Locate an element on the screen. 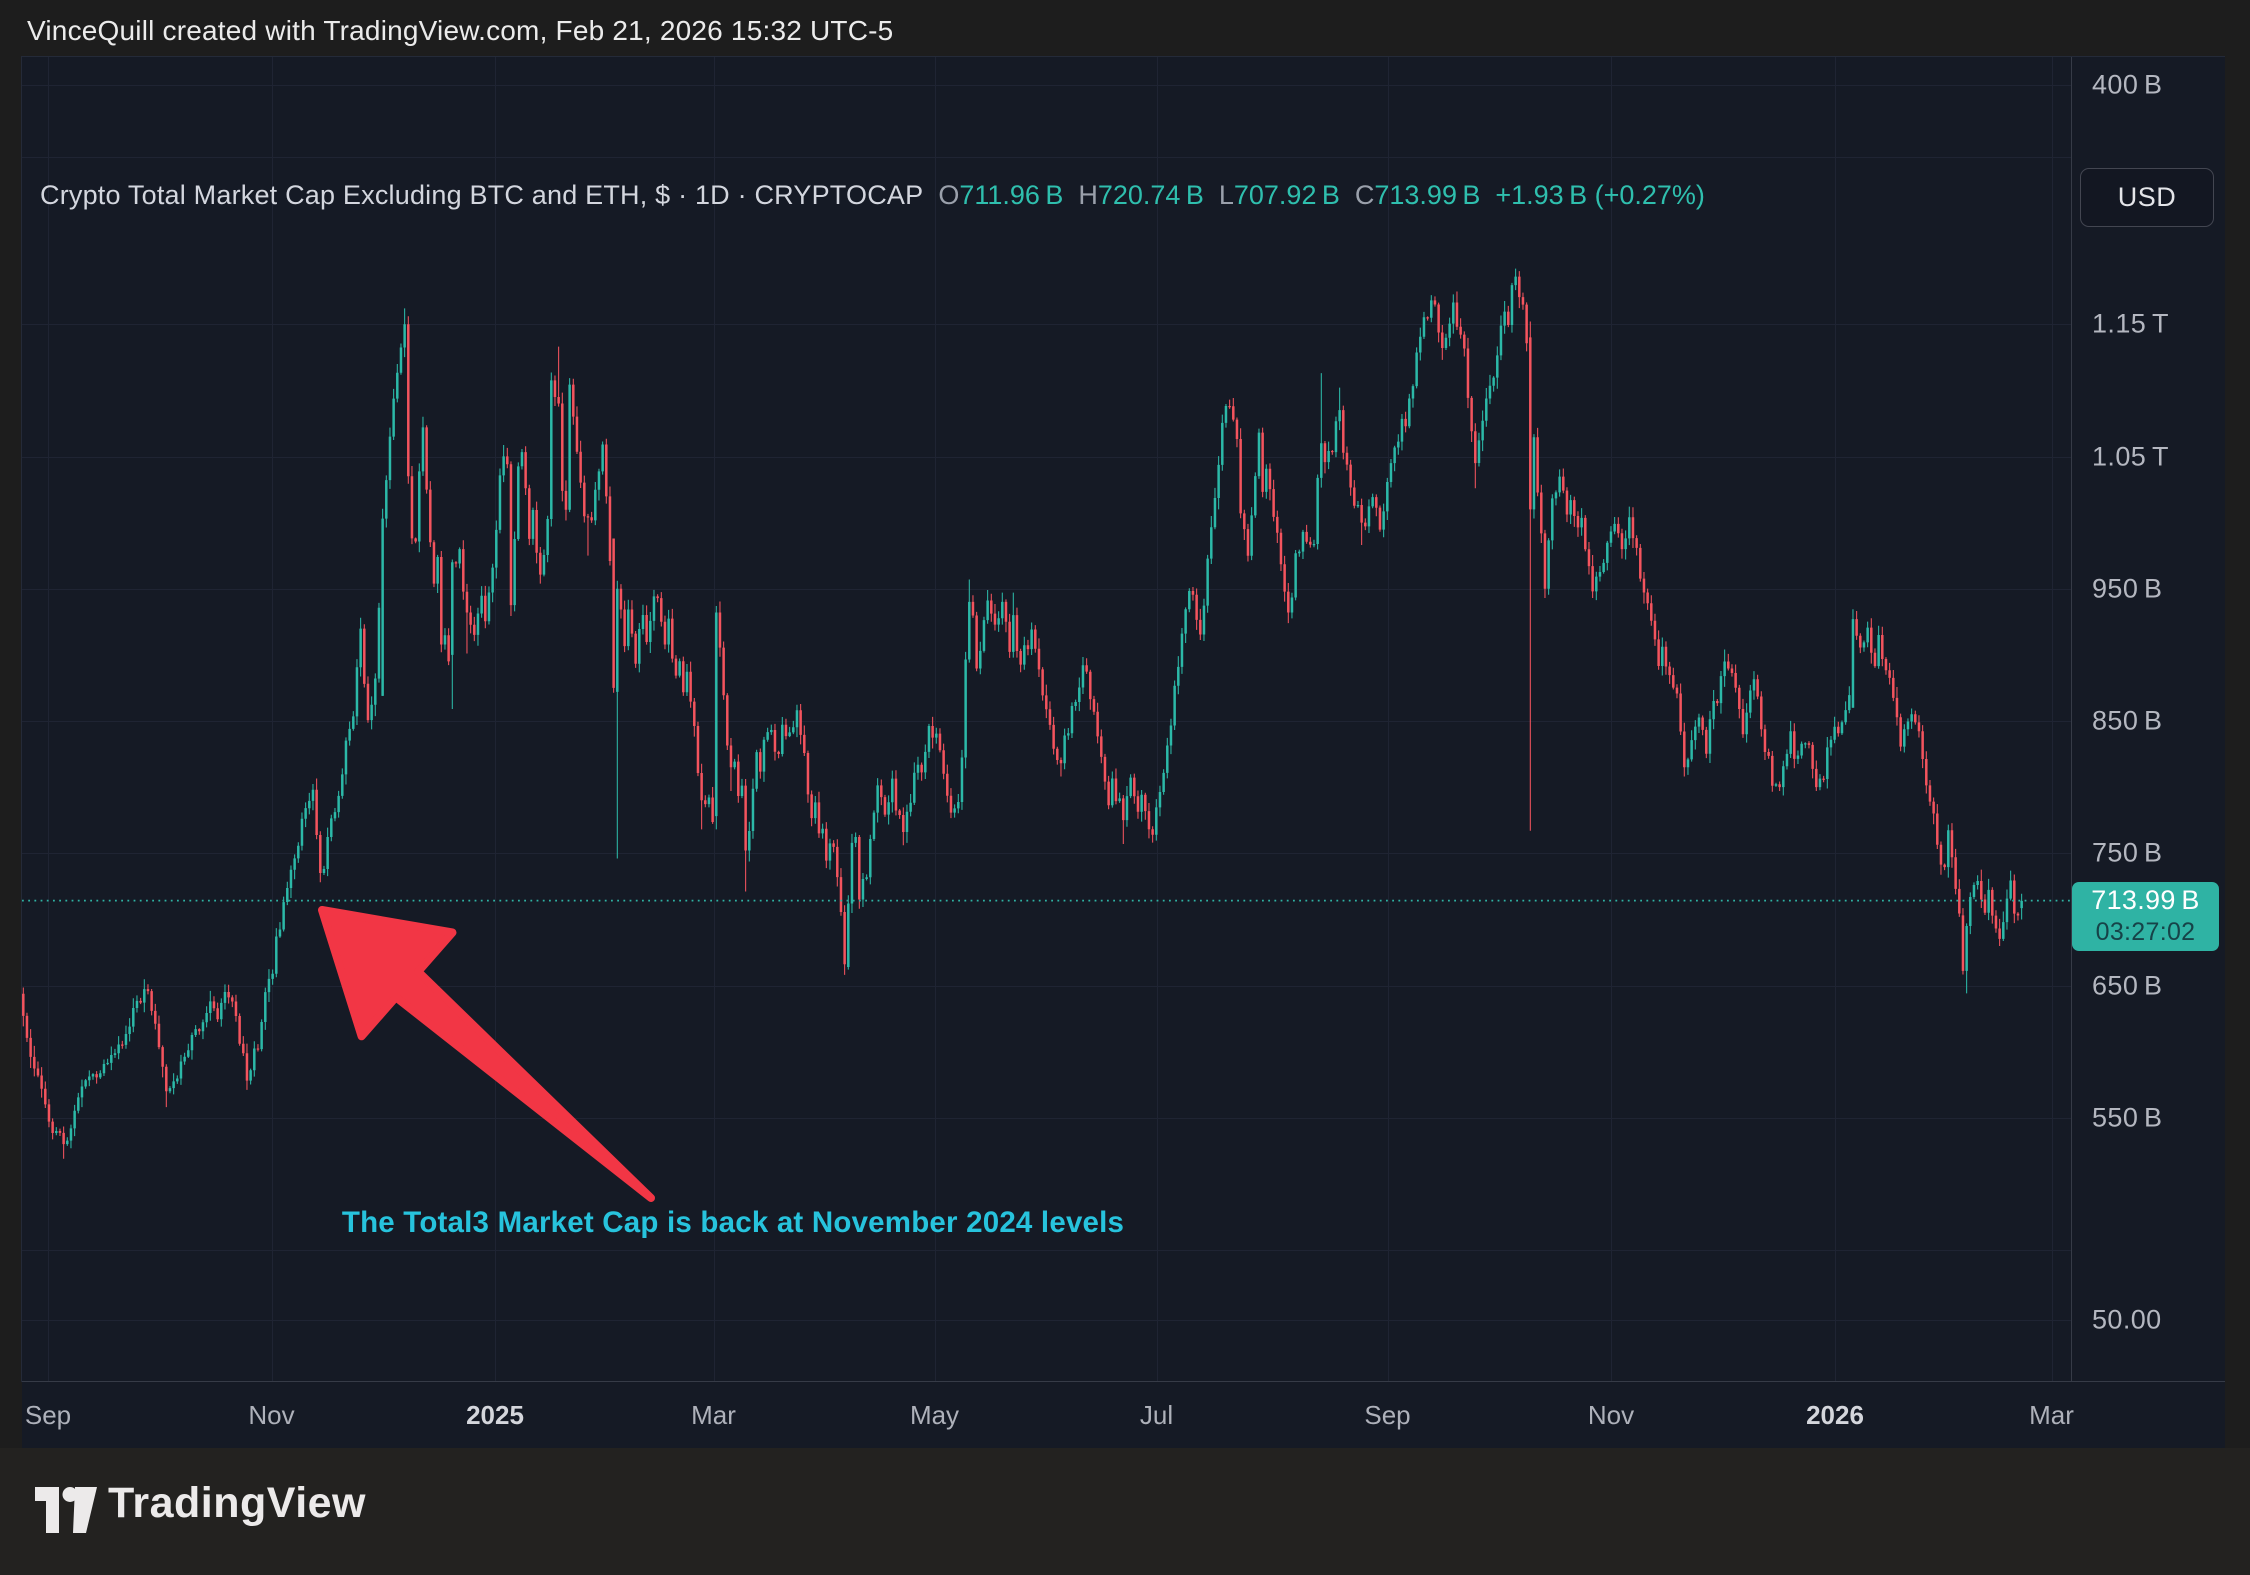  price-axis-label: 550 B is located at coordinates (2127, 1117).